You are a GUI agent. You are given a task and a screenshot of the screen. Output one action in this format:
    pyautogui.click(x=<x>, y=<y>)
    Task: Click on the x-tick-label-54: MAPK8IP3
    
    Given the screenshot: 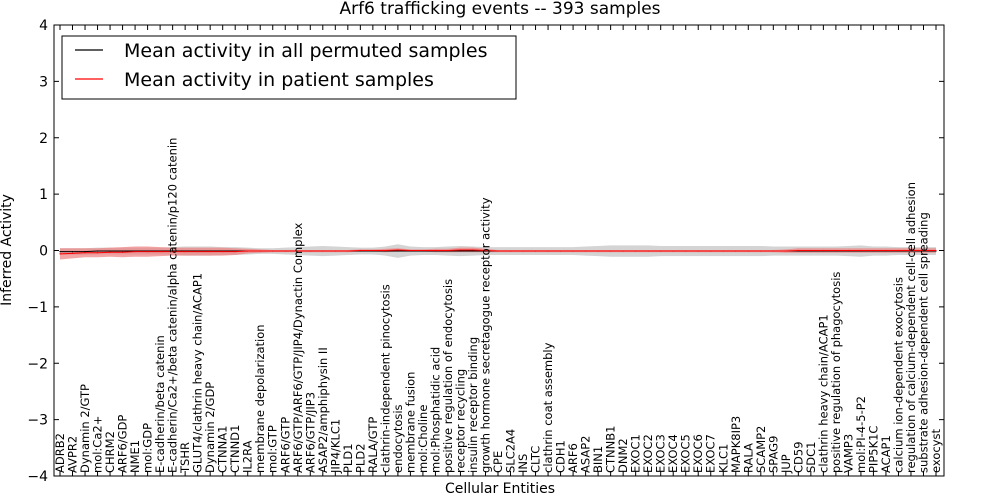 What is the action you would take?
    pyautogui.click(x=736, y=444)
    